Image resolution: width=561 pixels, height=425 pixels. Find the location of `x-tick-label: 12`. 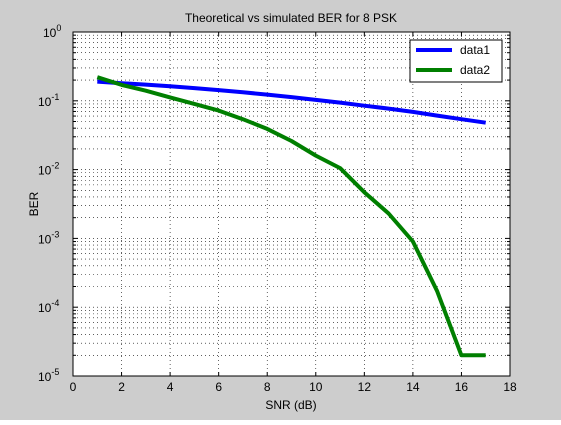

x-tick-label: 12 is located at coordinates (365, 387).